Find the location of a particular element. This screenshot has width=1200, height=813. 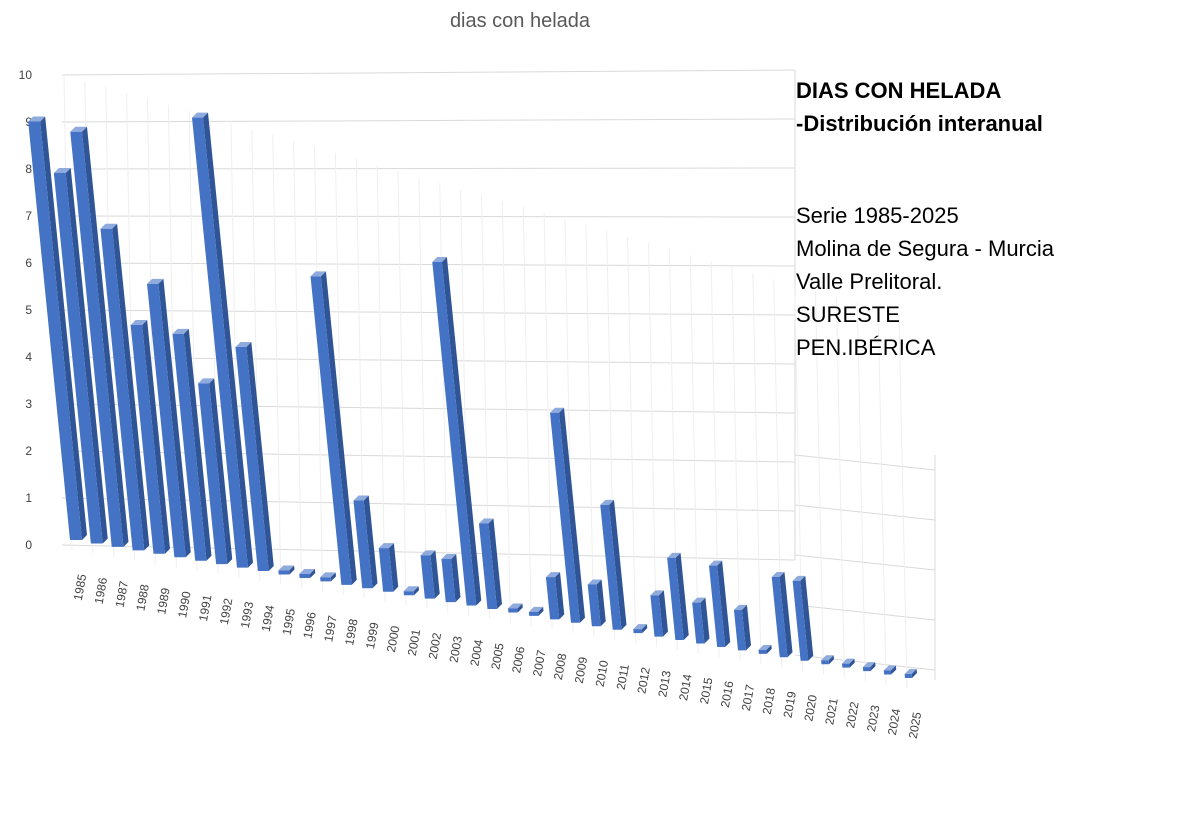

y-tick-label: 10 is located at coordinates (26, 75).